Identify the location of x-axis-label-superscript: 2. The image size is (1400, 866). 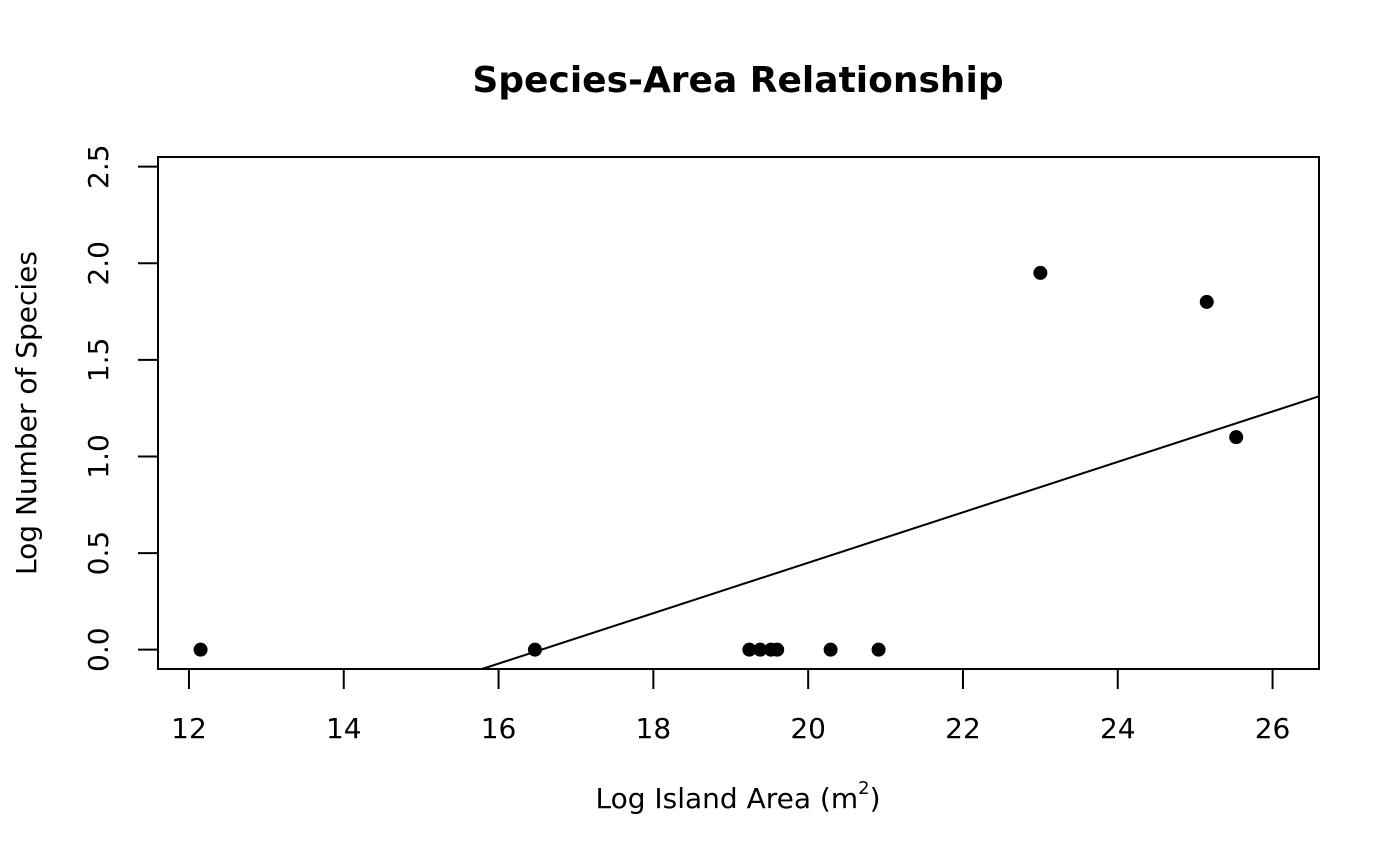
(863, 788).